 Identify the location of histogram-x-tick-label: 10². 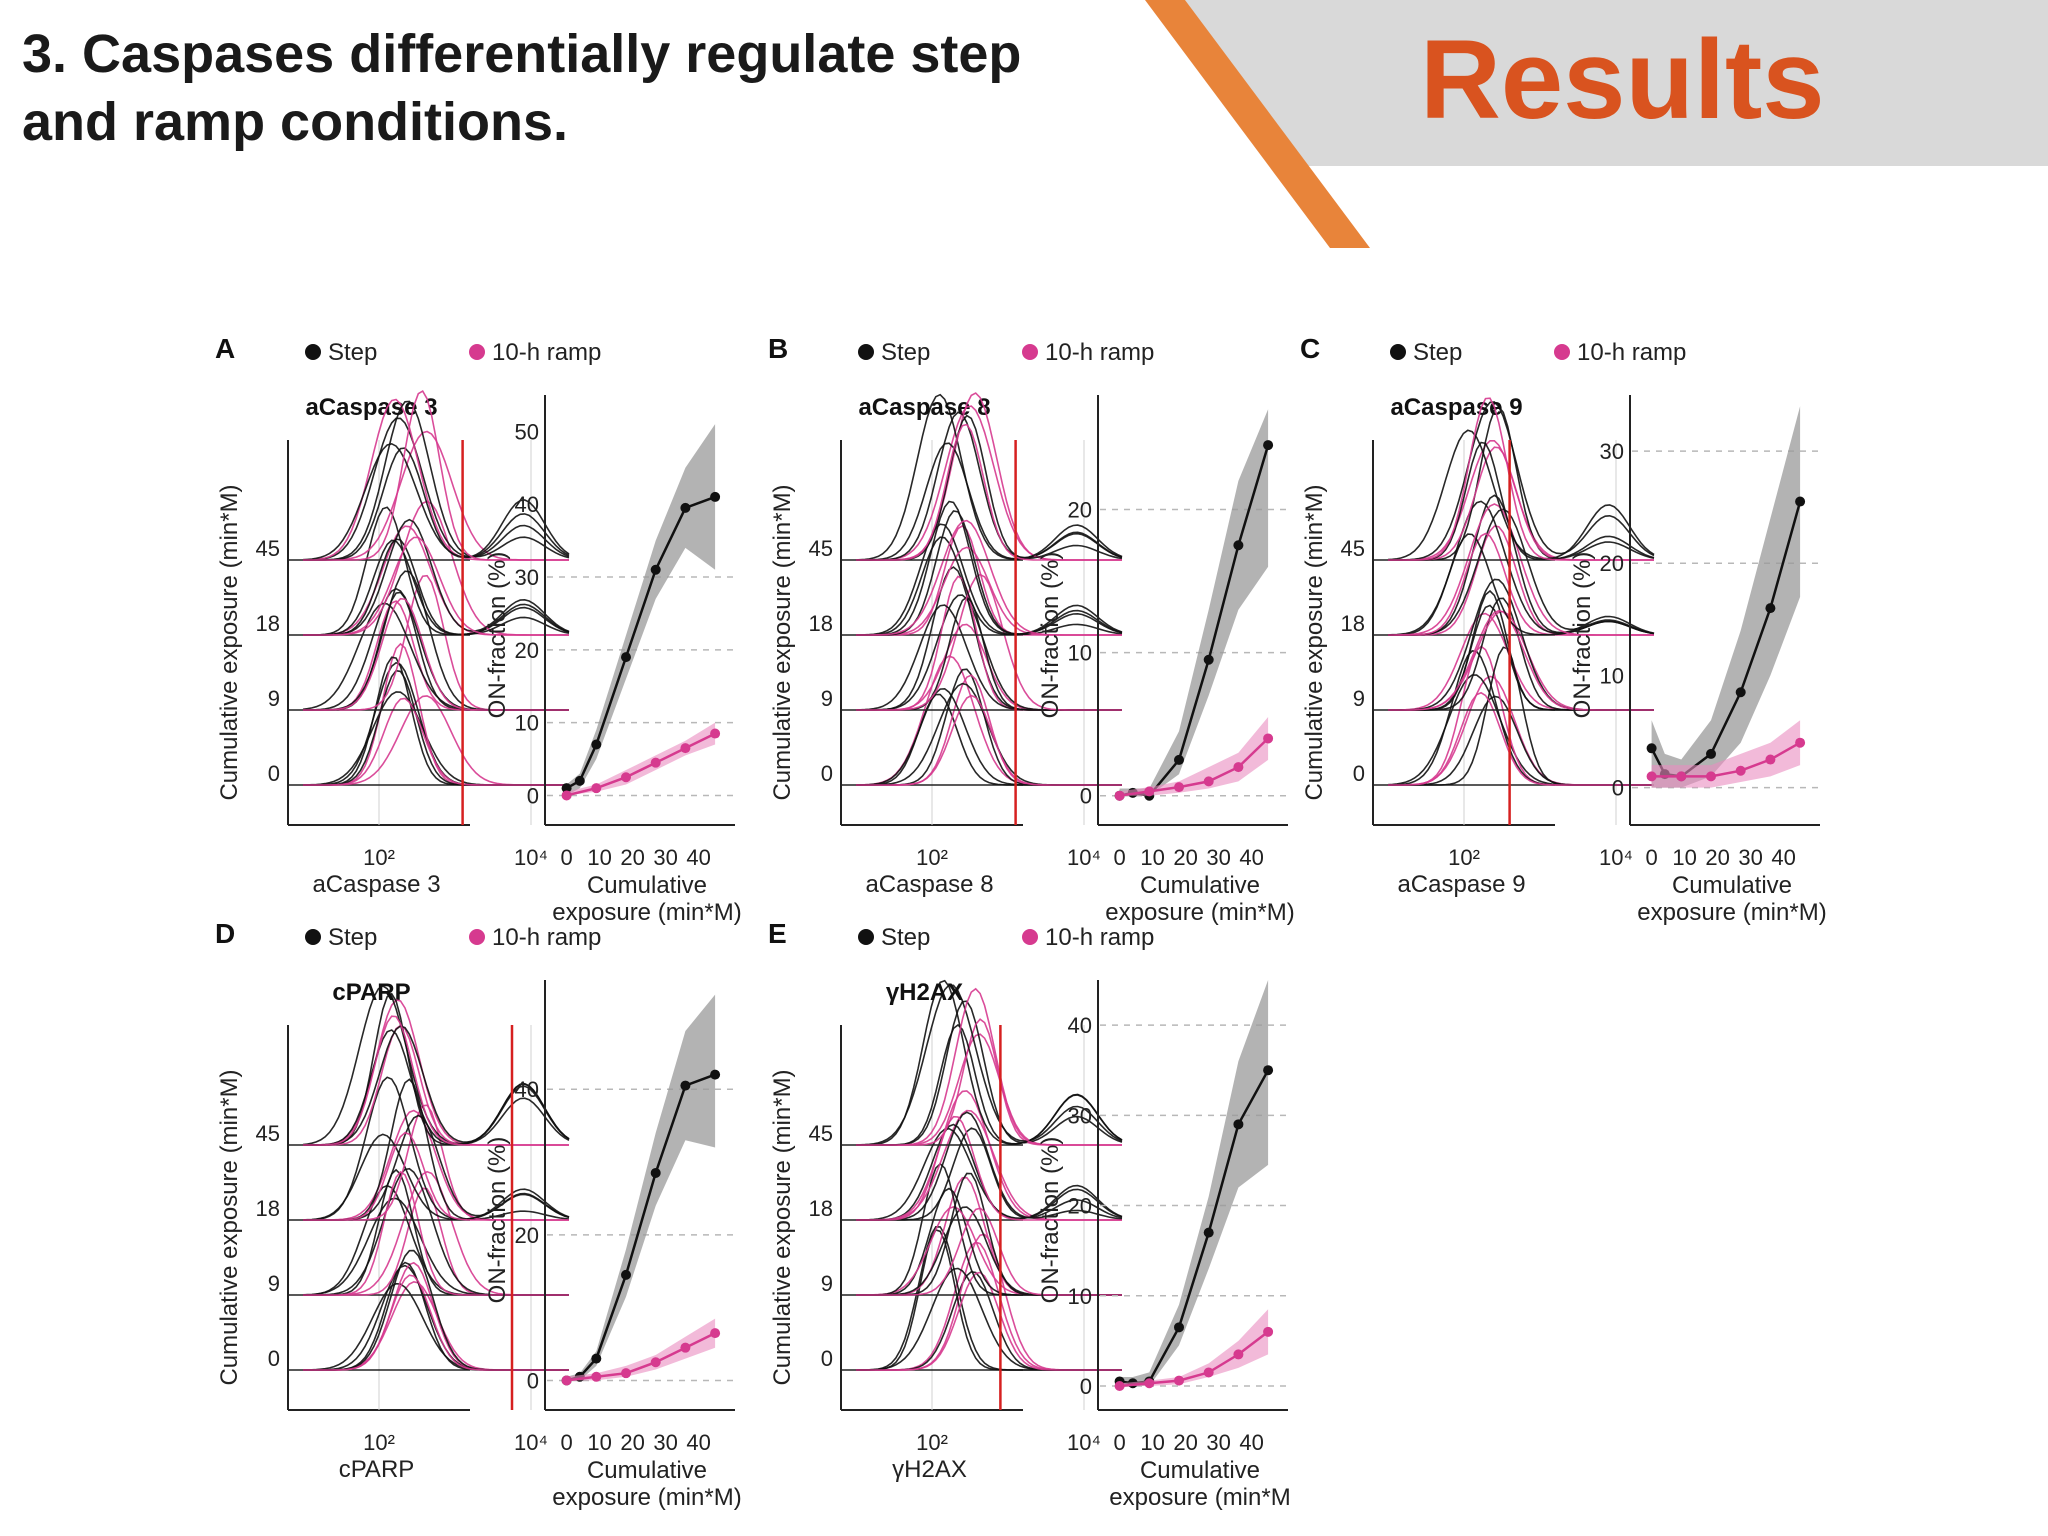
(932, 857).